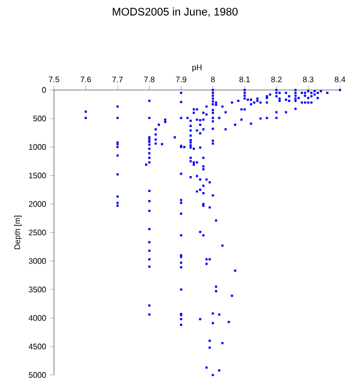 The image size is (350, 384). Describe the element at coordinates (175, 12) in the screenshot. I see `chart-title: MODS2005 in June, 1980` at that location.